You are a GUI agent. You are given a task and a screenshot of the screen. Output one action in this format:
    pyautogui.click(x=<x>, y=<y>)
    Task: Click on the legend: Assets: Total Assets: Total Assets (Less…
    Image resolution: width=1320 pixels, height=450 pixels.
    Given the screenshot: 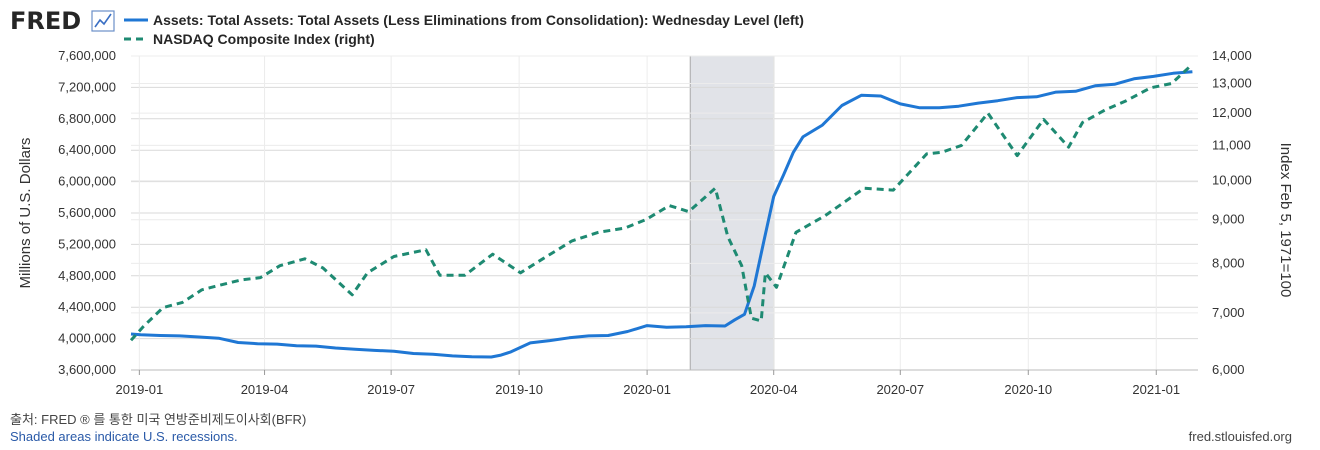 What is the action you would take?
    pyautogui.click(x=464, y=29)
    